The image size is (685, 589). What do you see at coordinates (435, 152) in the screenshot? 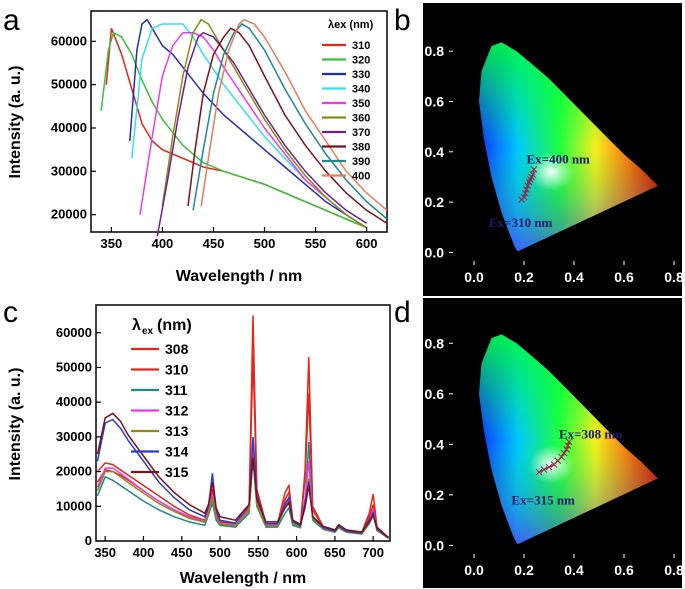
I see `panel-b-ytick-label: 0.4` at bounding box center [435, 152].